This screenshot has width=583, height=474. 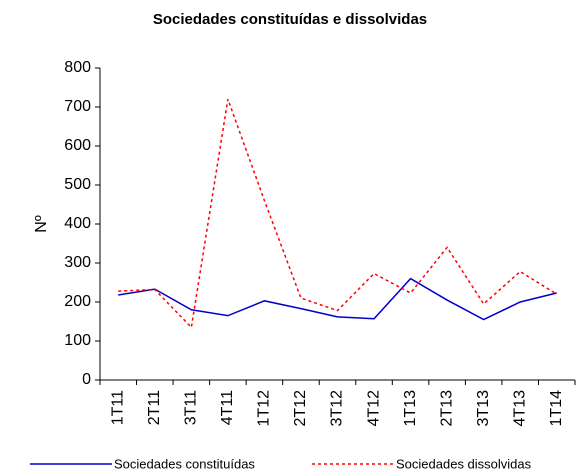 What do you see at coordinates (446, 408) in the screenshot?
I see `x-tick-label: 2T13` at bounding box center [446, 408].